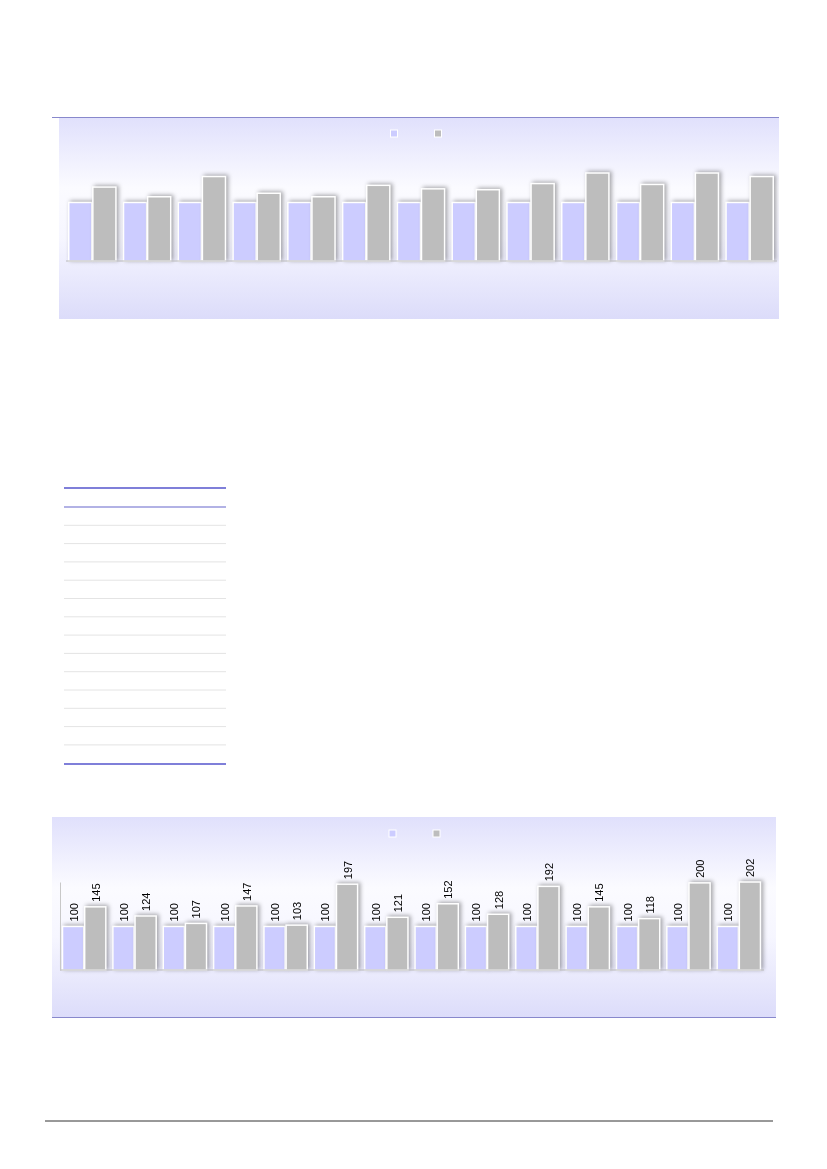 The image size is (827, 1169). Describe the element at coordinates (700, 868) in the screenshot. I see `data-label: 200` at that location.